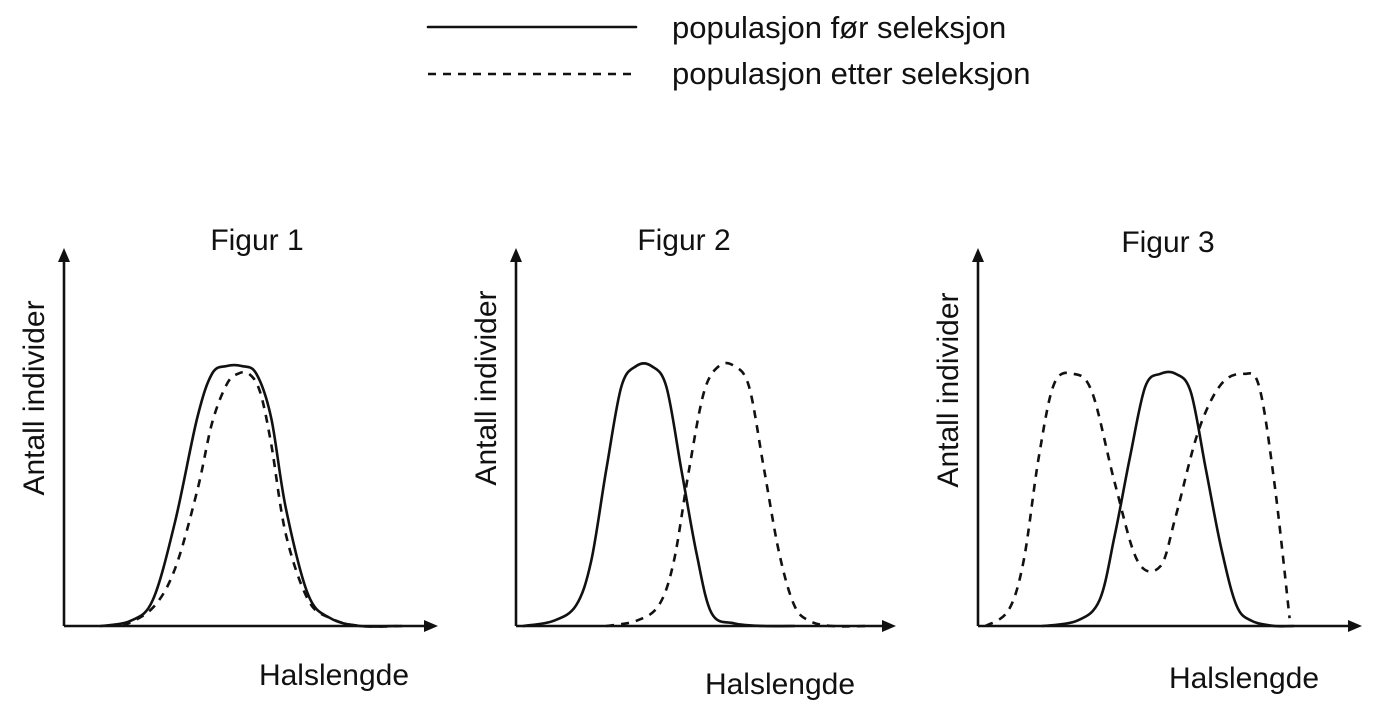  I want to click on chart-title: Figur 2, so click(683, 240).